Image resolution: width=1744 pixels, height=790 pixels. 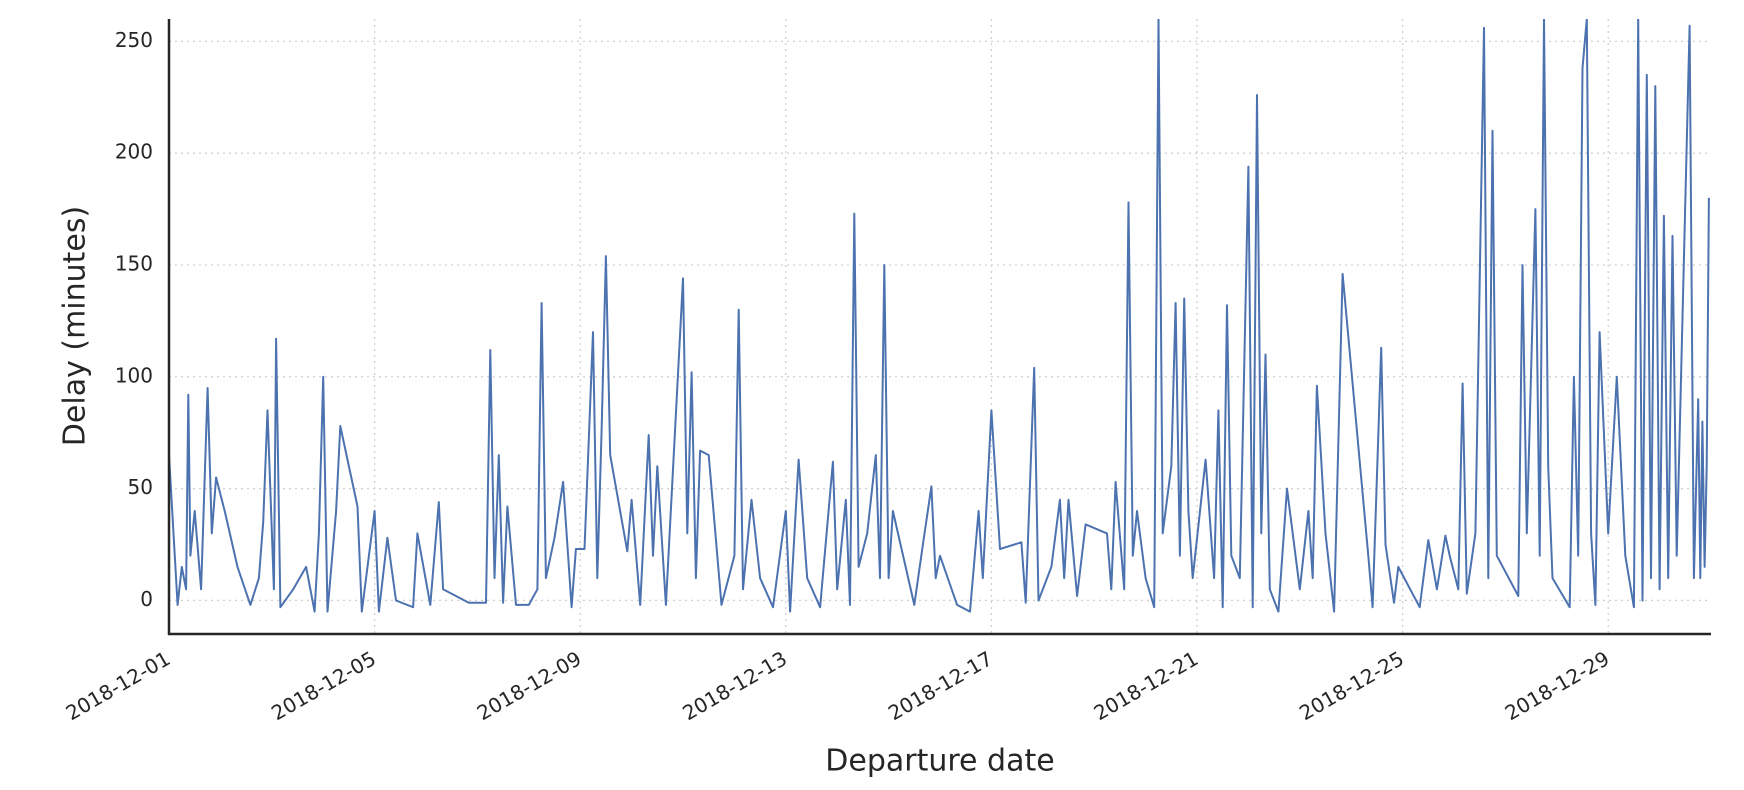 What do you see at coordinates (1351, 685) in the screenshot?
I see `x-tick-label: 2018-12-25` at bounding box center [1351, 685].